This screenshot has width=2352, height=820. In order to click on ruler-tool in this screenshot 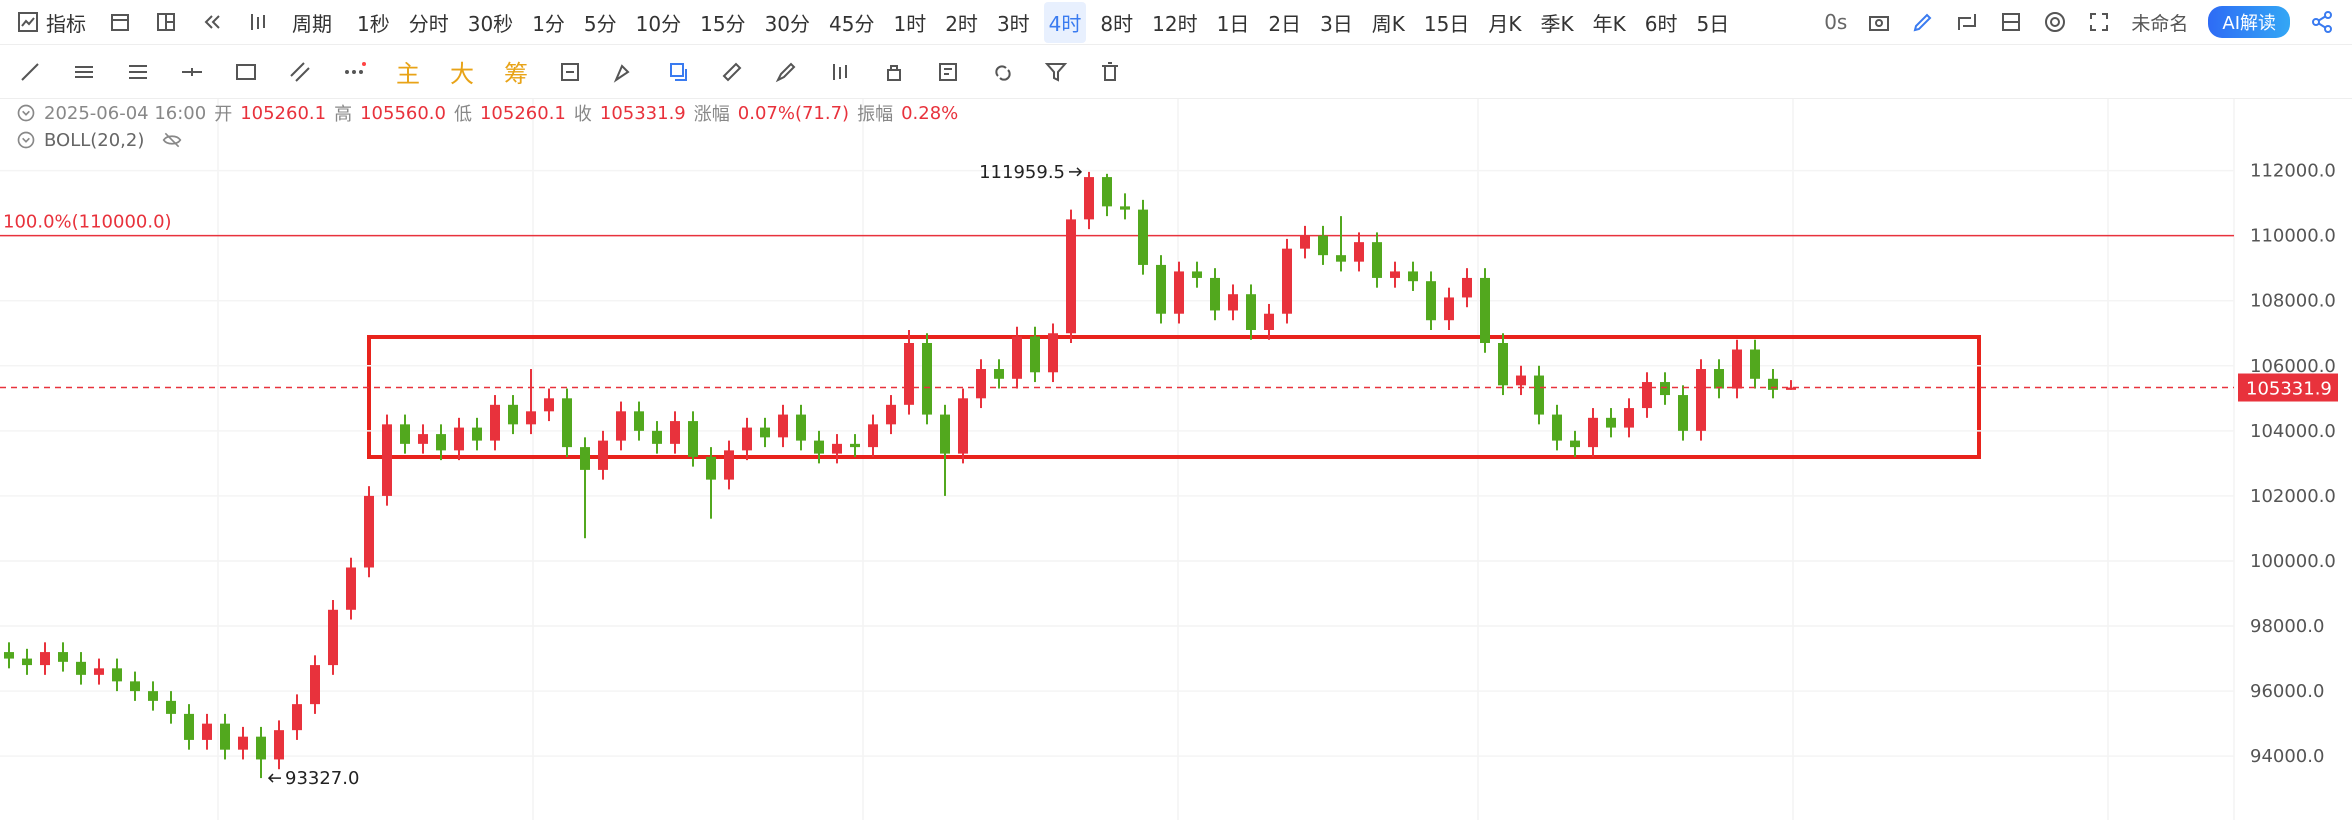, I will do `click(732, 72)`.